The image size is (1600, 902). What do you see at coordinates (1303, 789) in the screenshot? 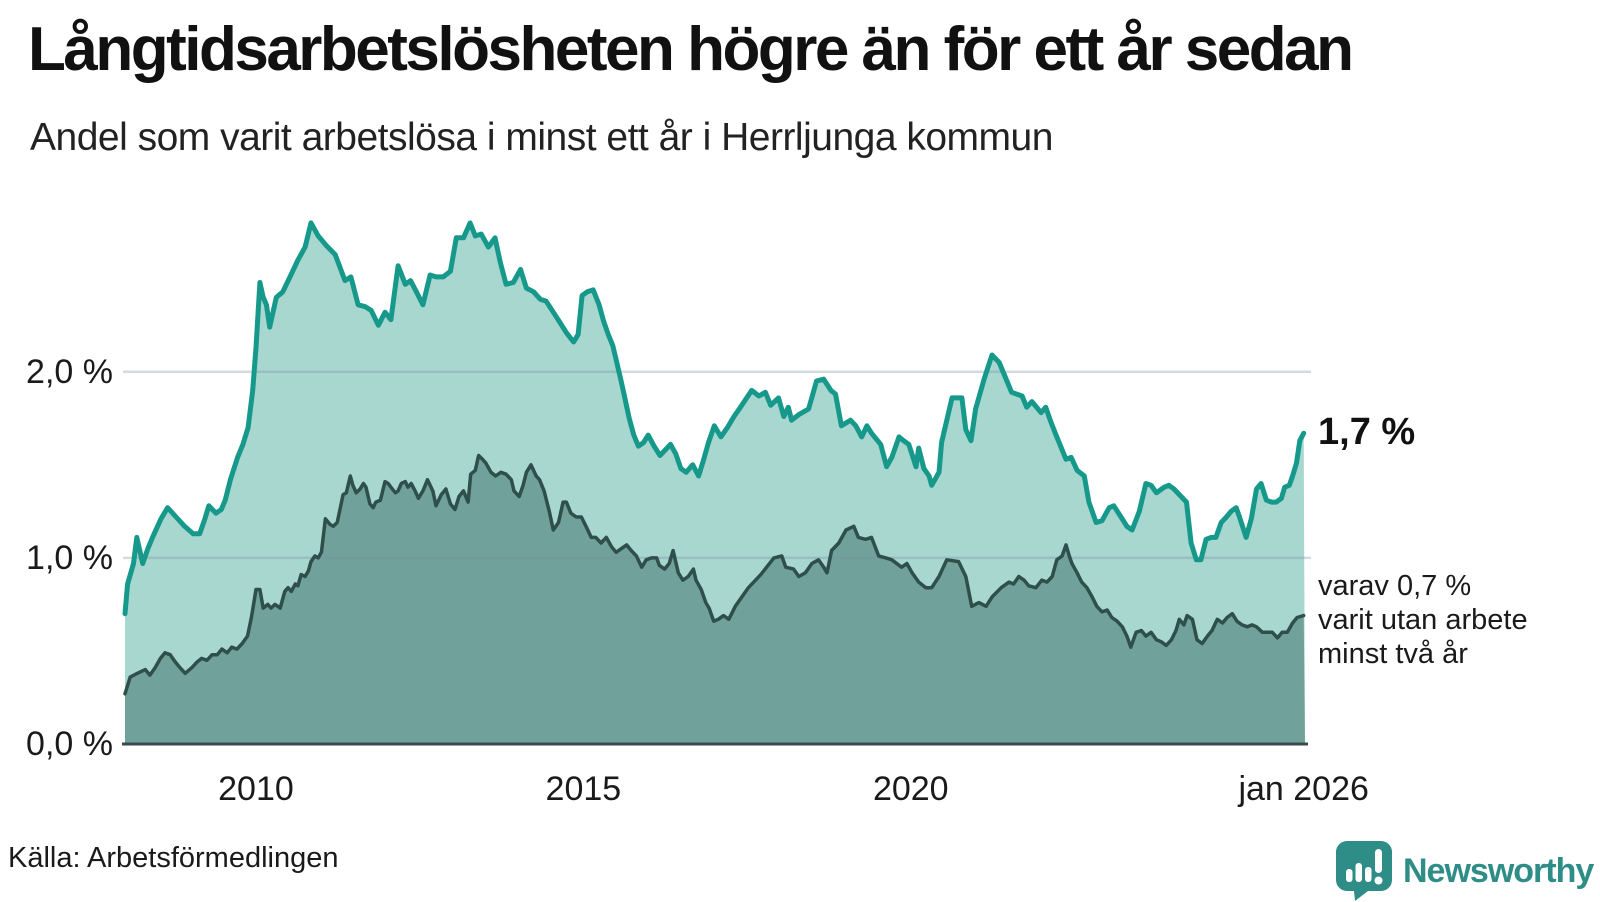
I see `x-axis-tick-label: jan 2026` at bounding box center [1303, 789].